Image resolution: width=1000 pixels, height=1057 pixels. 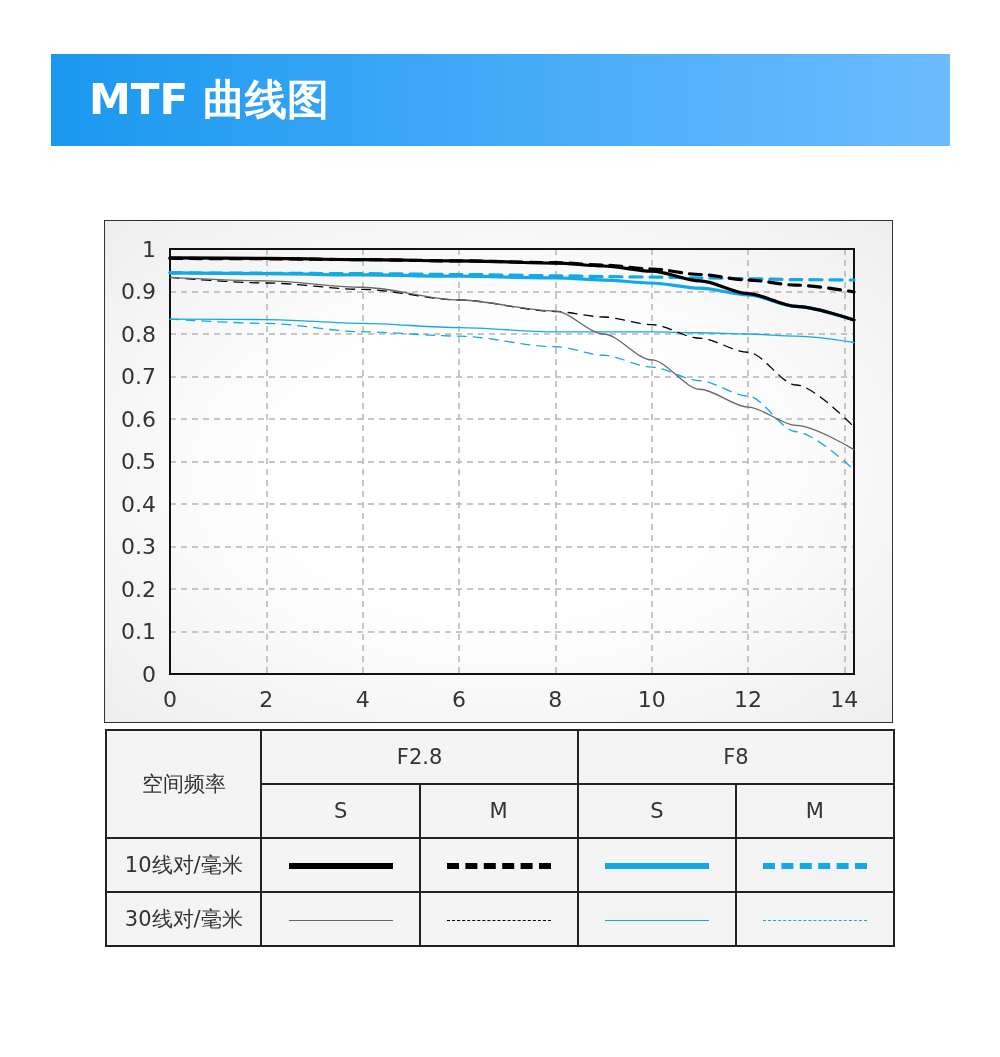 What do you see at coordinates (735, 757) in the screenshot?
I see `text: F8` at bounding box center [735, 757].